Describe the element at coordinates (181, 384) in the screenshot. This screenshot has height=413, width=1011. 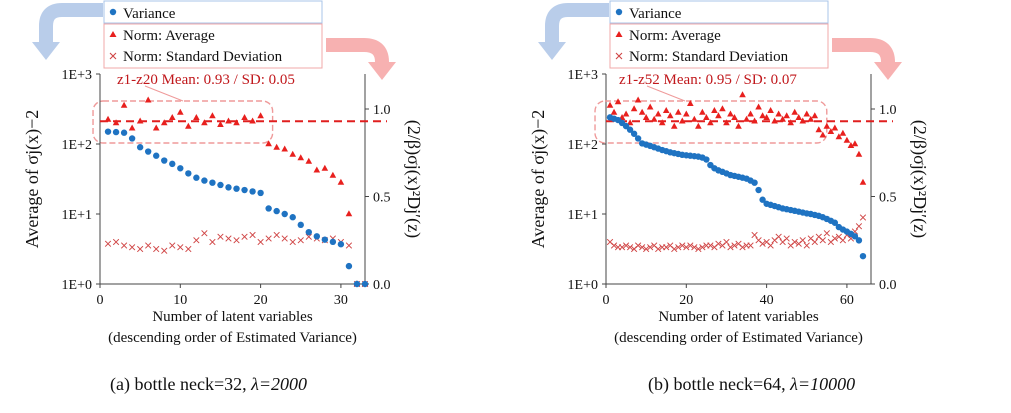
I see `caption-a-prefix: (a) bottle neck=32,` at that location.